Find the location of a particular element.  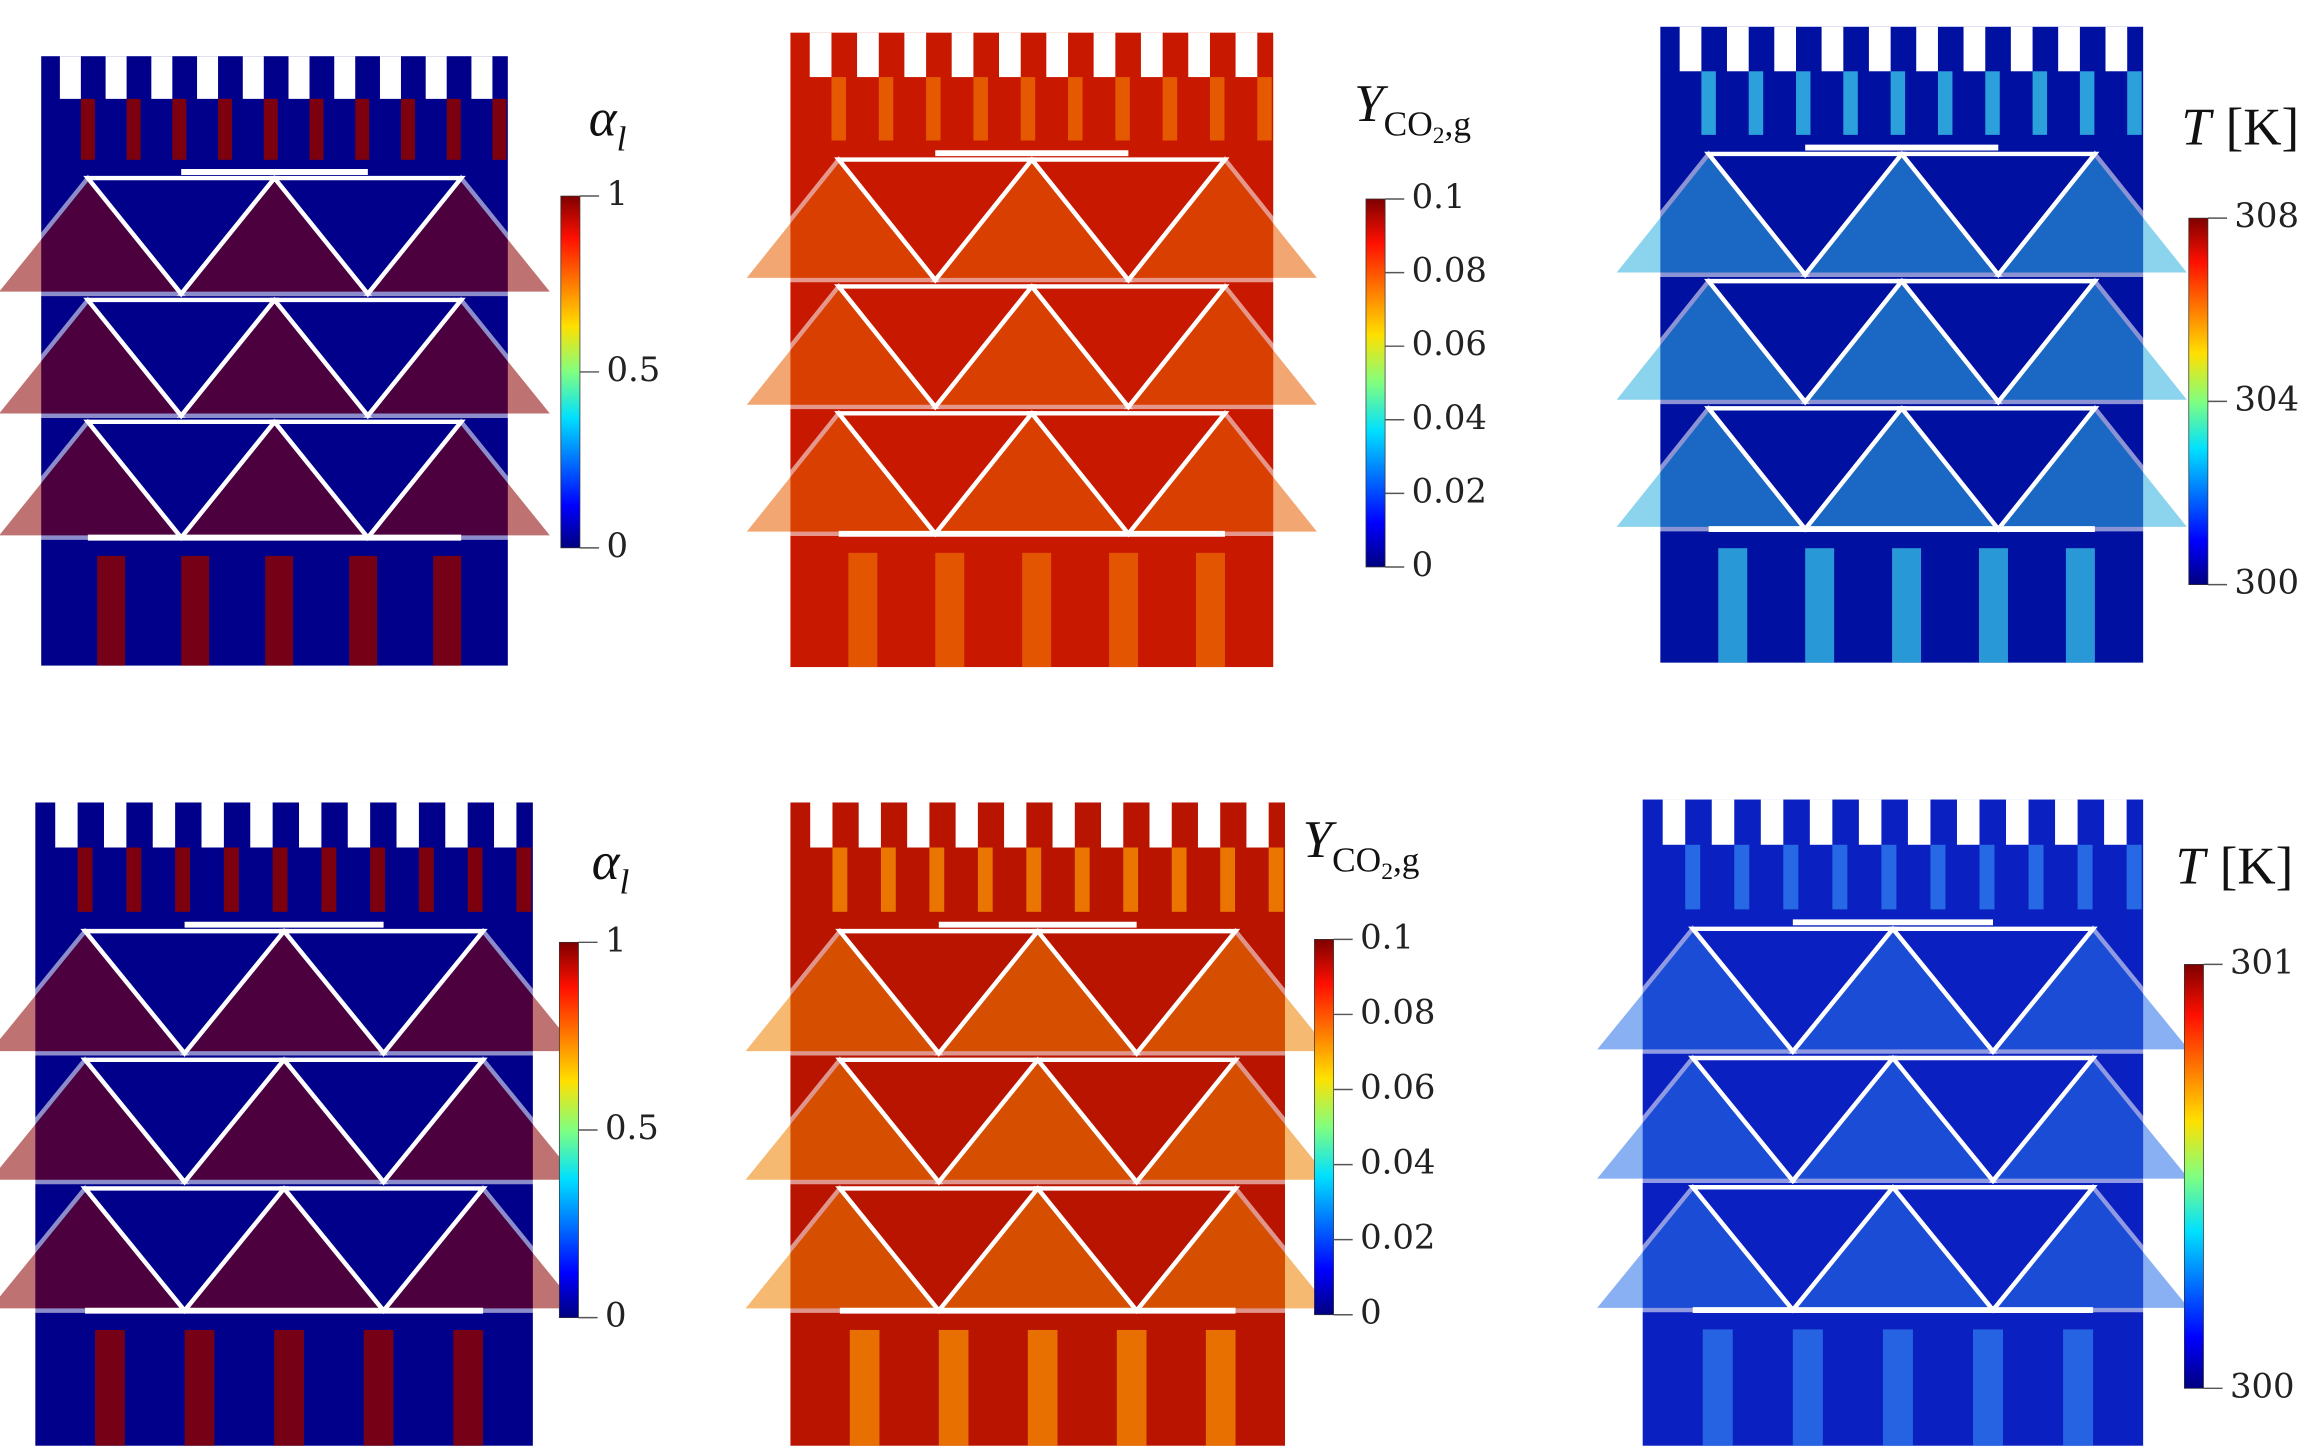

colorbar-tick-label: 300 is located at coordinates (2262, 1385).